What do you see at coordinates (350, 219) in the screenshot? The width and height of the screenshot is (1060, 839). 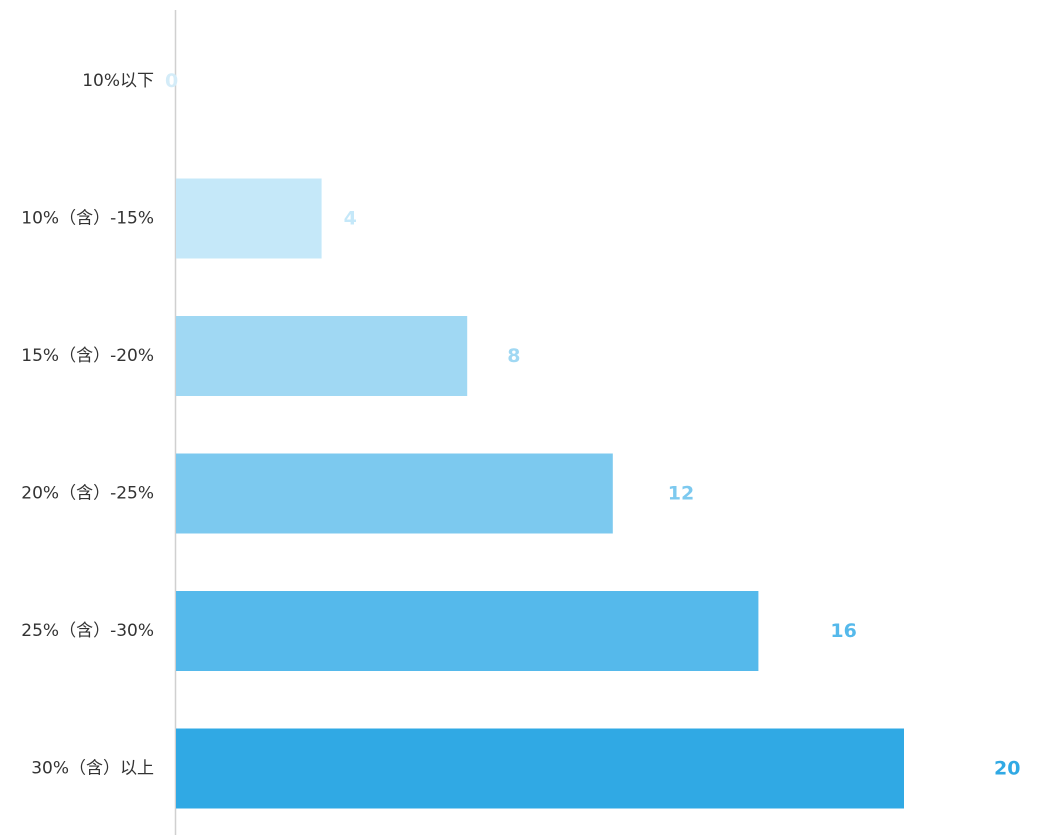 I see `value-label: 4` at bounding box center [350, 219].